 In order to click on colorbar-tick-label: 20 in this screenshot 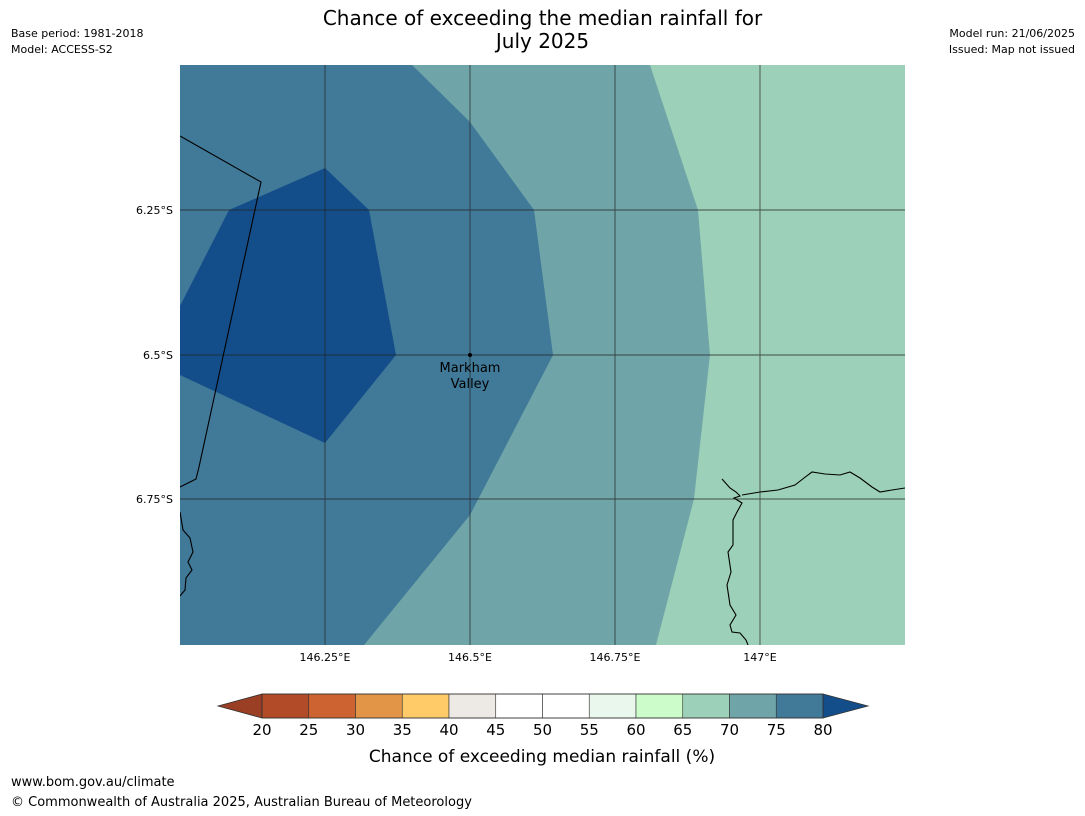, I will do `click(261, 730)`.